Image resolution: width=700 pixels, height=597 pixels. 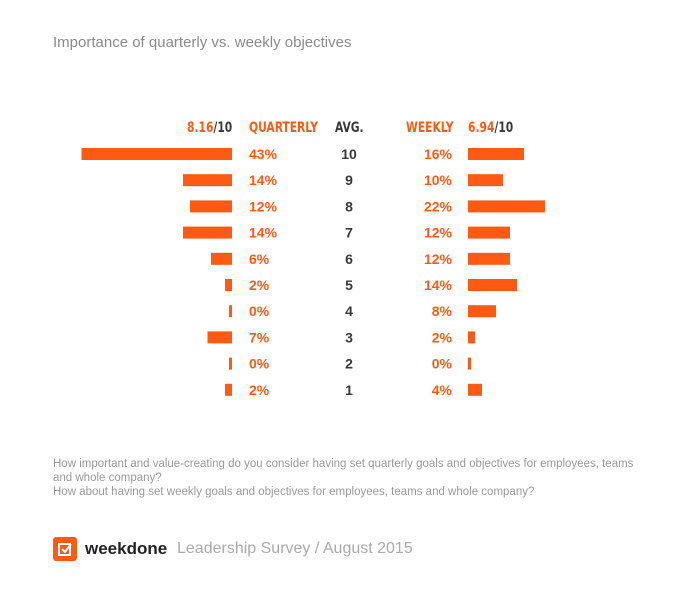 I want to click on avg-header: AVG., so click(x=349, y=128).